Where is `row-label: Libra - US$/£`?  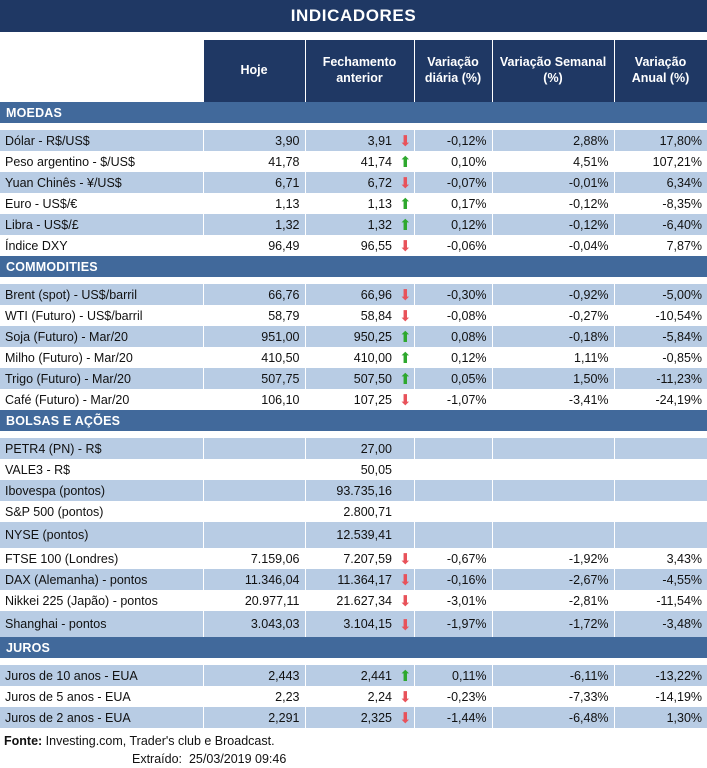 row-label: Libra - US$/£ is located at coordinates (101, 224).